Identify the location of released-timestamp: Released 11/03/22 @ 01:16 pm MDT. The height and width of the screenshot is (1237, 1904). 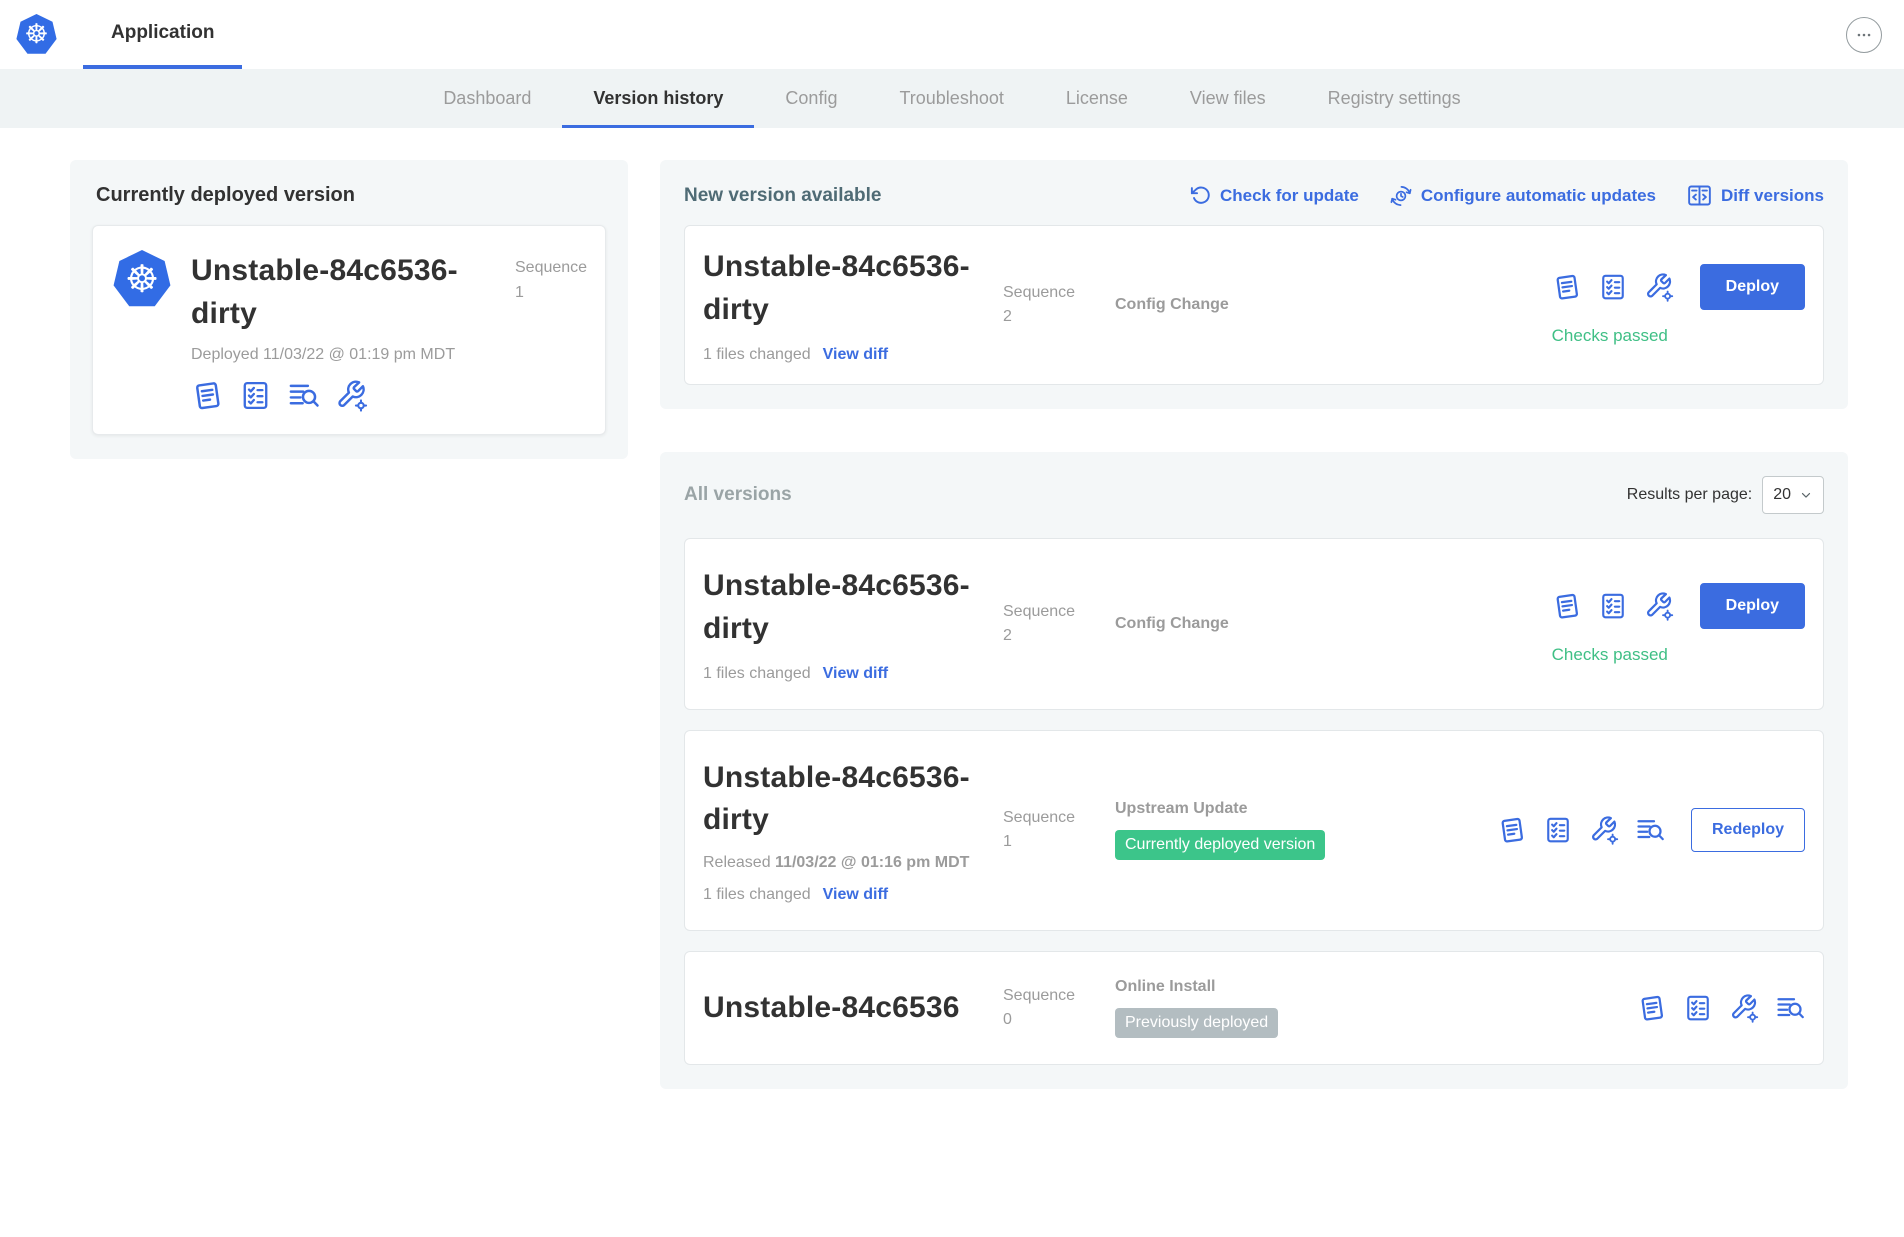
(836, 863).